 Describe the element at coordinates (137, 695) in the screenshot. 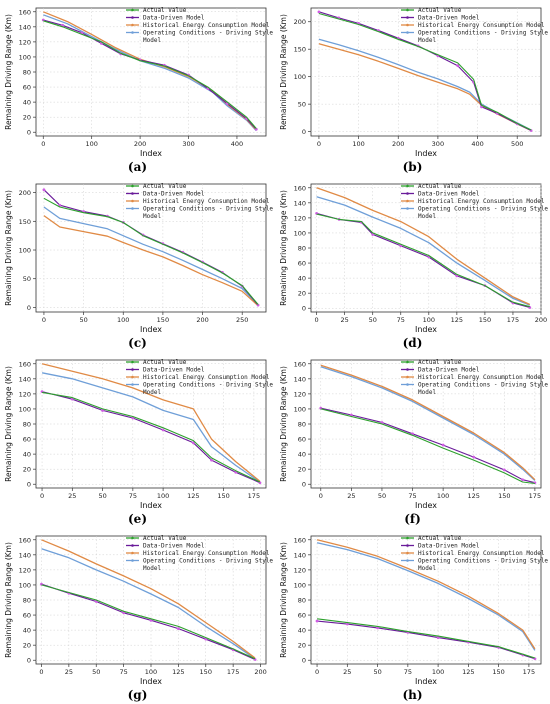

I see `panel-caption: (g)` at that location.